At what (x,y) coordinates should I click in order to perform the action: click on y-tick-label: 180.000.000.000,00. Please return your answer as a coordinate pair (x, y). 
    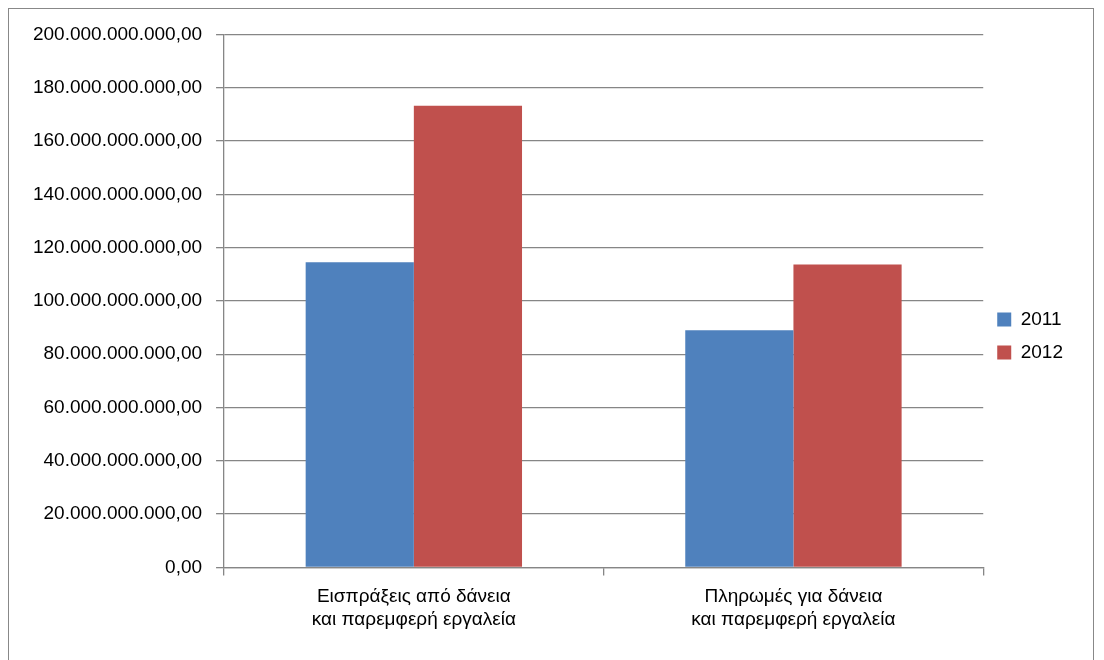
    Looking at the image, I should click on (117, 86).